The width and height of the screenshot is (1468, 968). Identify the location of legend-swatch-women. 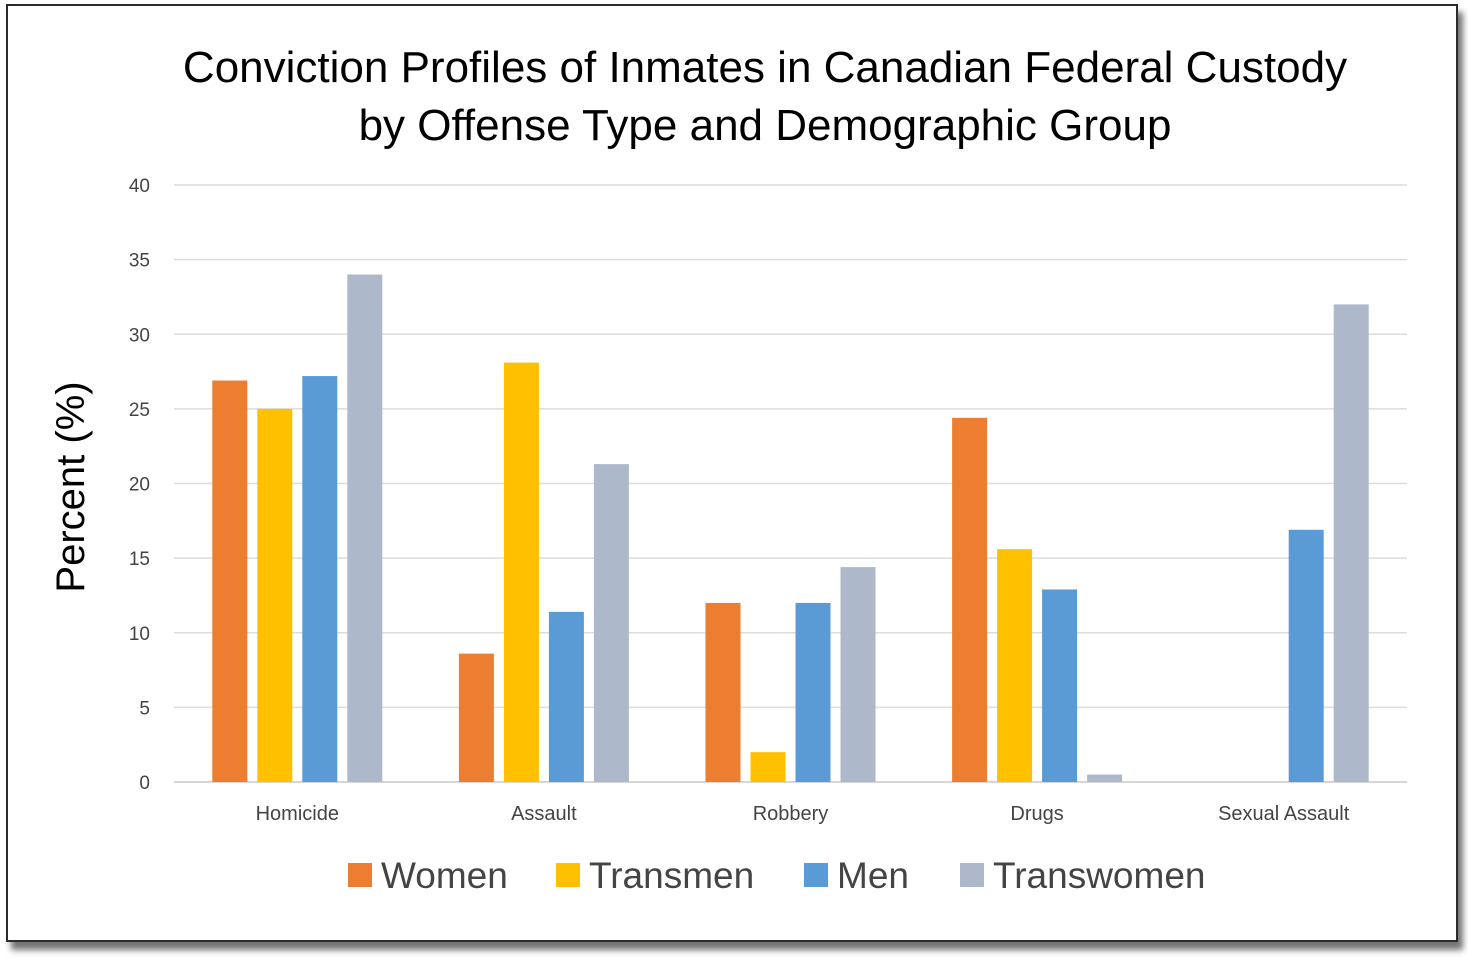
(360, 875).